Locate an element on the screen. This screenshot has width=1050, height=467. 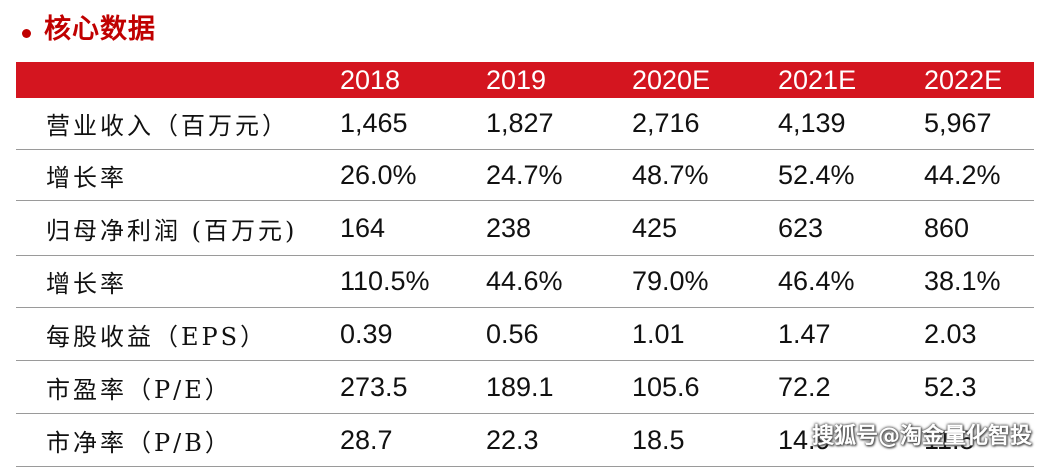
table-cell: 425 is located at coordinates (655, 227).